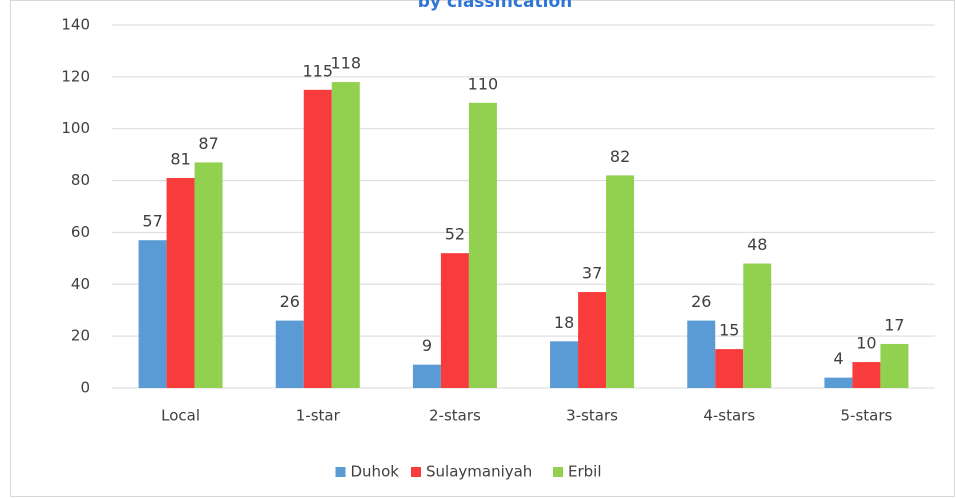  I want to click on data-label: 82, so click(620, 156).